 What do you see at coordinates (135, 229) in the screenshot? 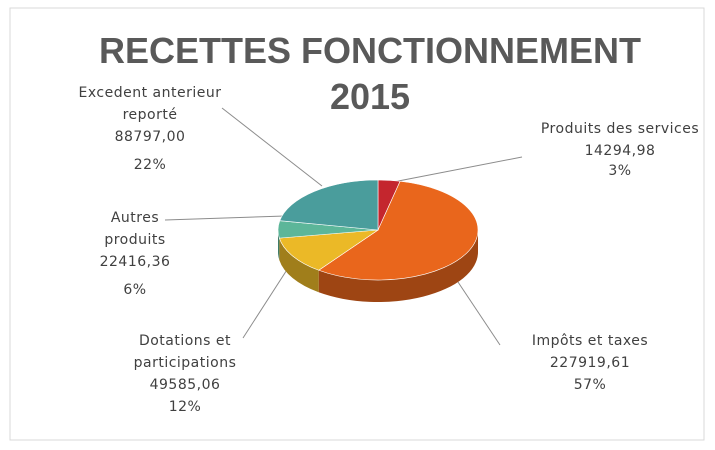
I see `category-label: Autres produits` at bounding box center [135, 229].